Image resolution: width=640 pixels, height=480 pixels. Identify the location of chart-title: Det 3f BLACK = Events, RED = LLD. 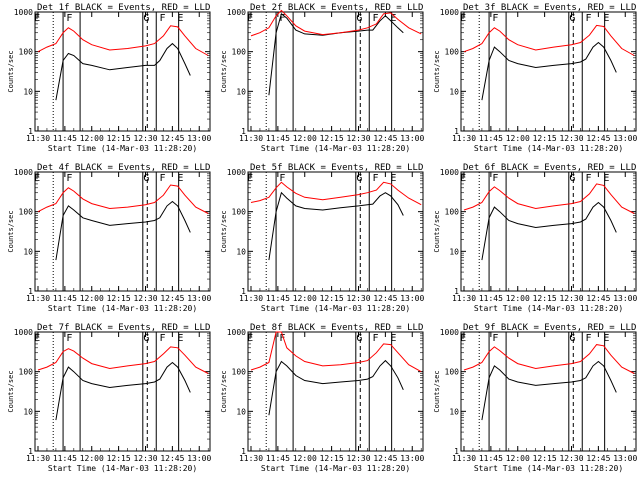
(549, 8).